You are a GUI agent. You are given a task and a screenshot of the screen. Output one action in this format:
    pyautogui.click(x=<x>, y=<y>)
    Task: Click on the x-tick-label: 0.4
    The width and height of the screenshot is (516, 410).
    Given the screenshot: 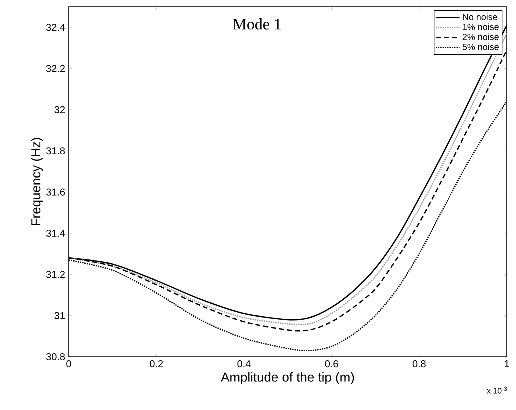 What is the action you would take?
    pyautogui.click(x=244, y=364)
    